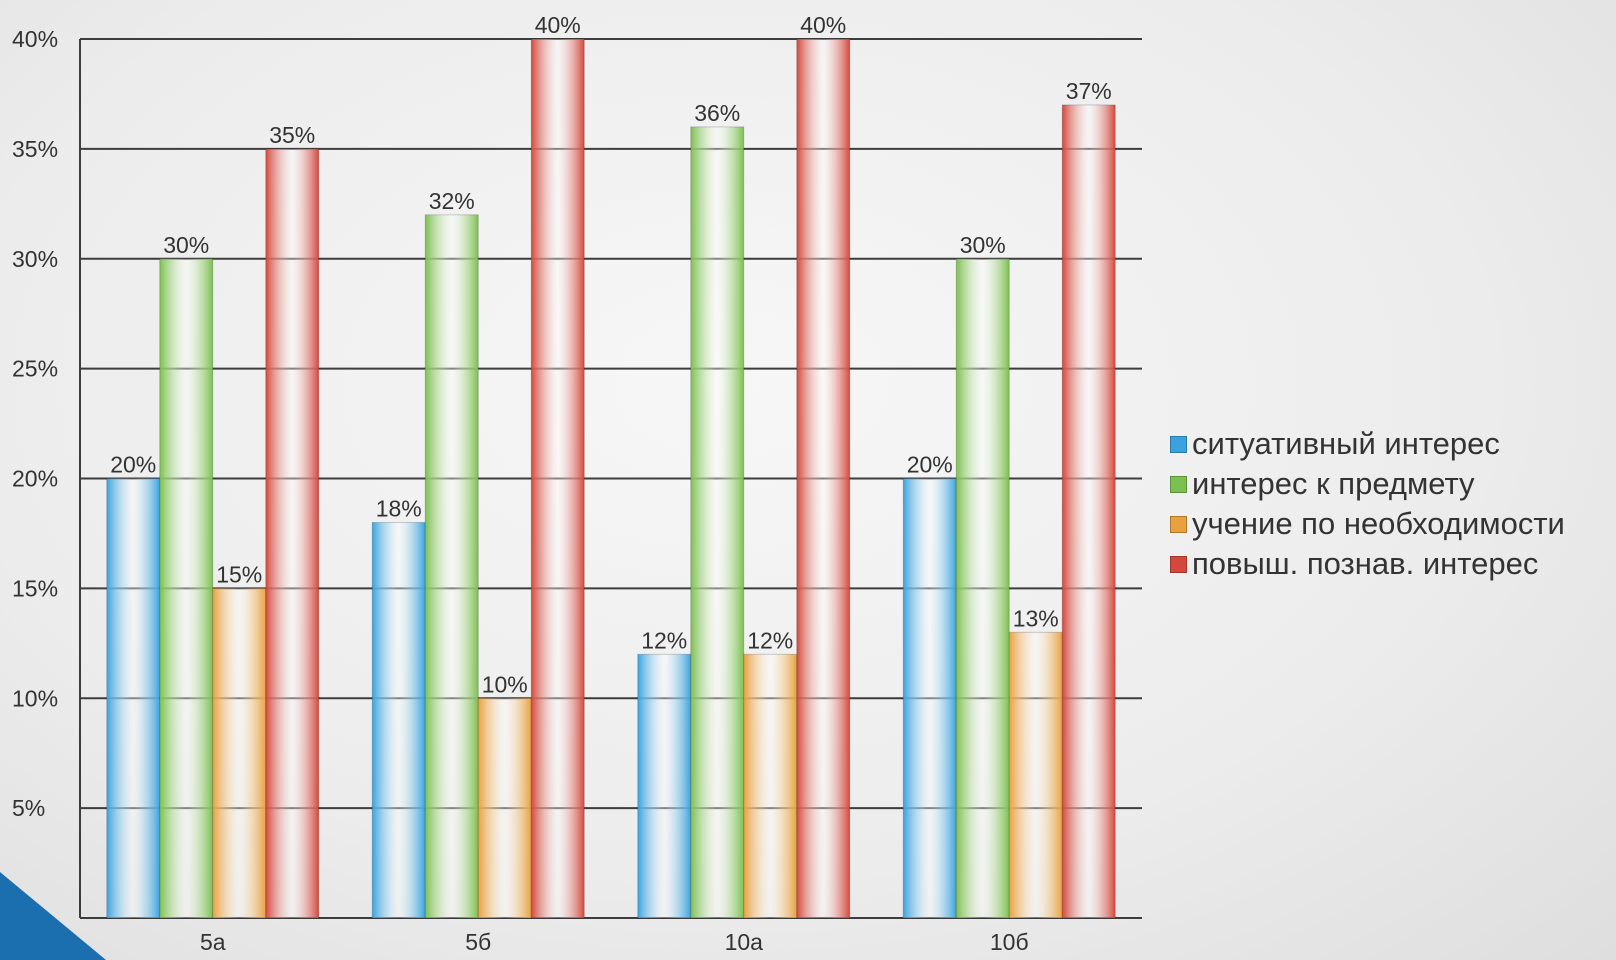 Image resolution: width=1616 pixels, height=960 pixels. I want to click on corner-decoration, so click(53, 916).